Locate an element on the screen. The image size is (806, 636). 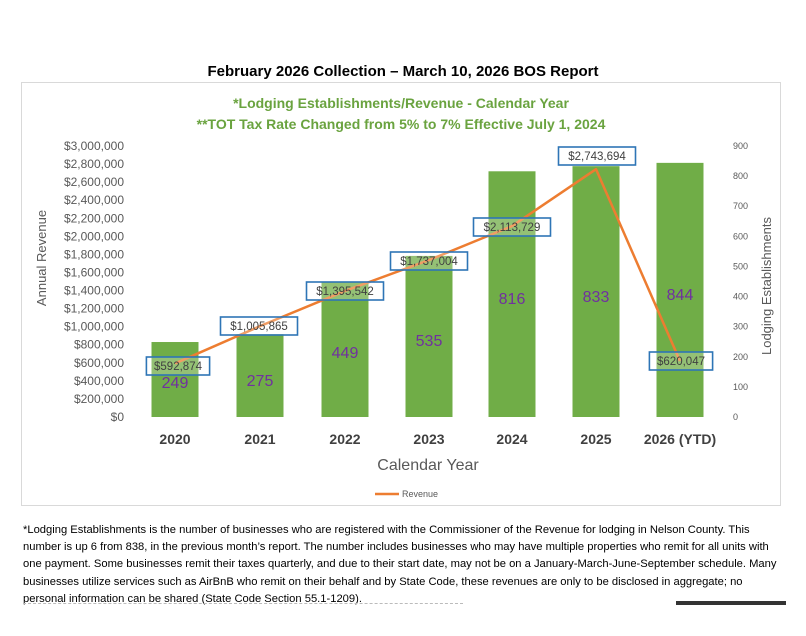
revenue-data-label-text: $1,005,865 is located at coordinates (259, 327).